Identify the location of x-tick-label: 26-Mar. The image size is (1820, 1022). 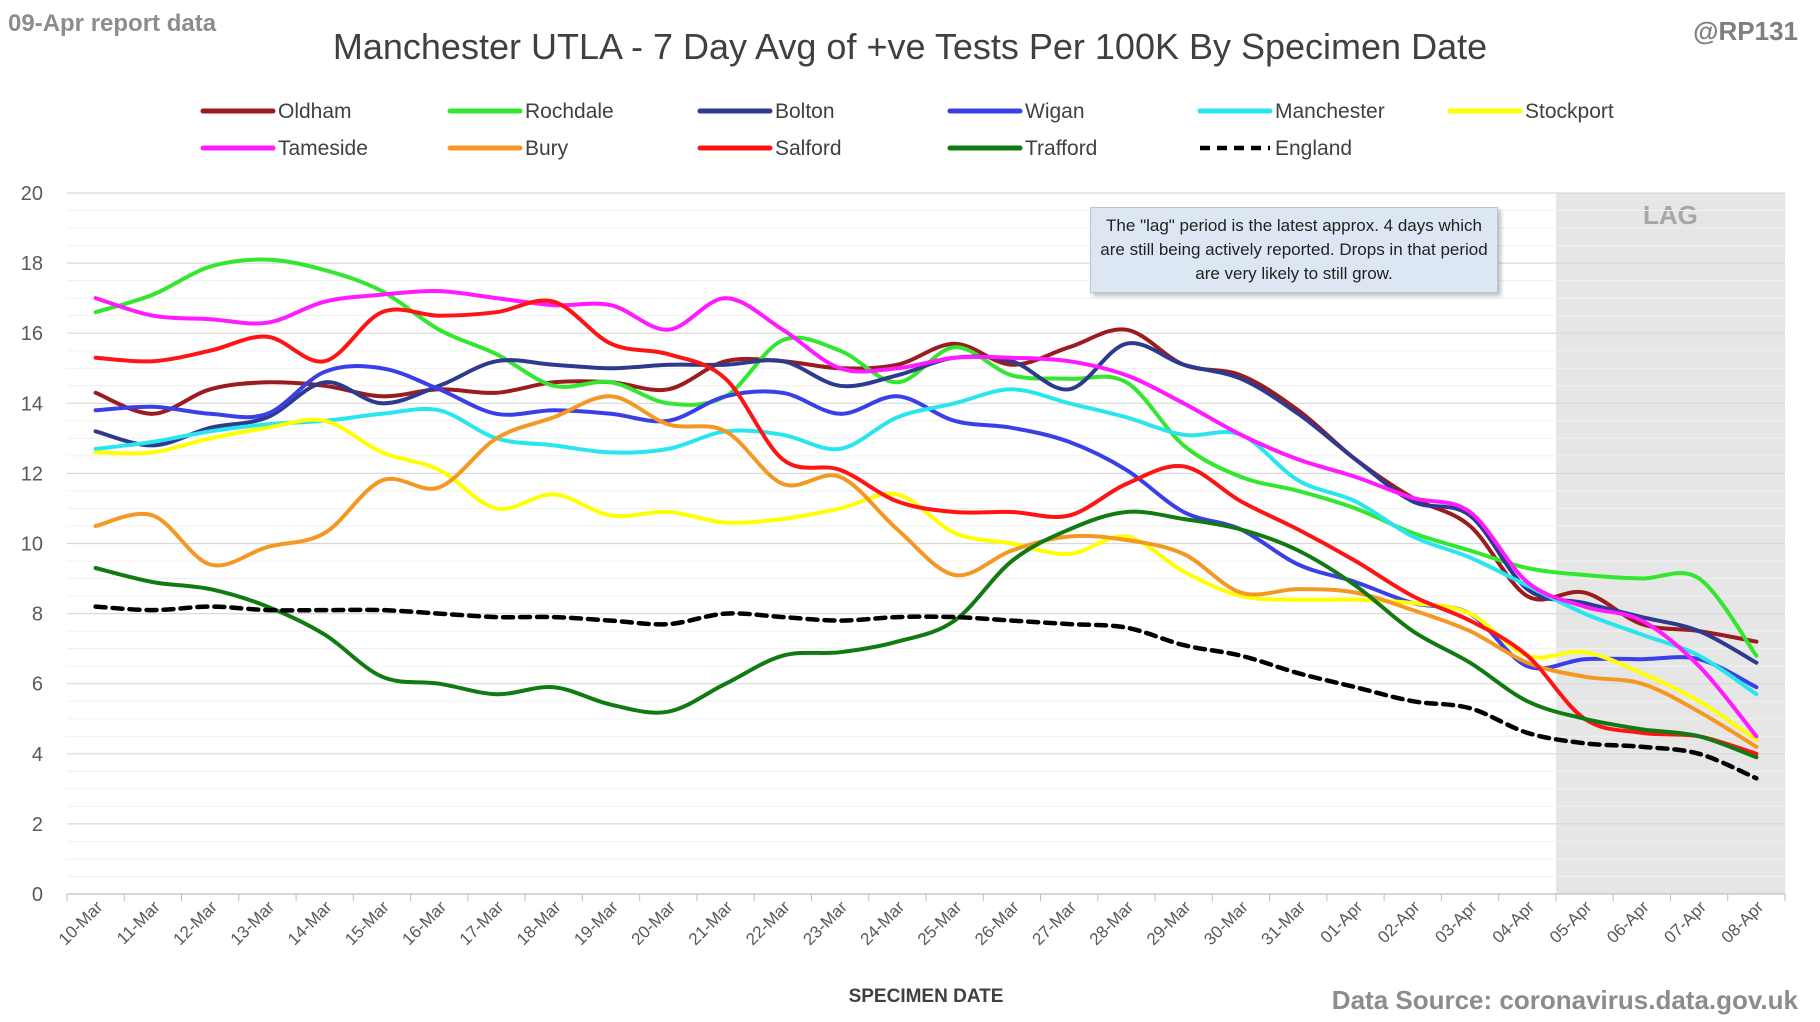
(997, 923).